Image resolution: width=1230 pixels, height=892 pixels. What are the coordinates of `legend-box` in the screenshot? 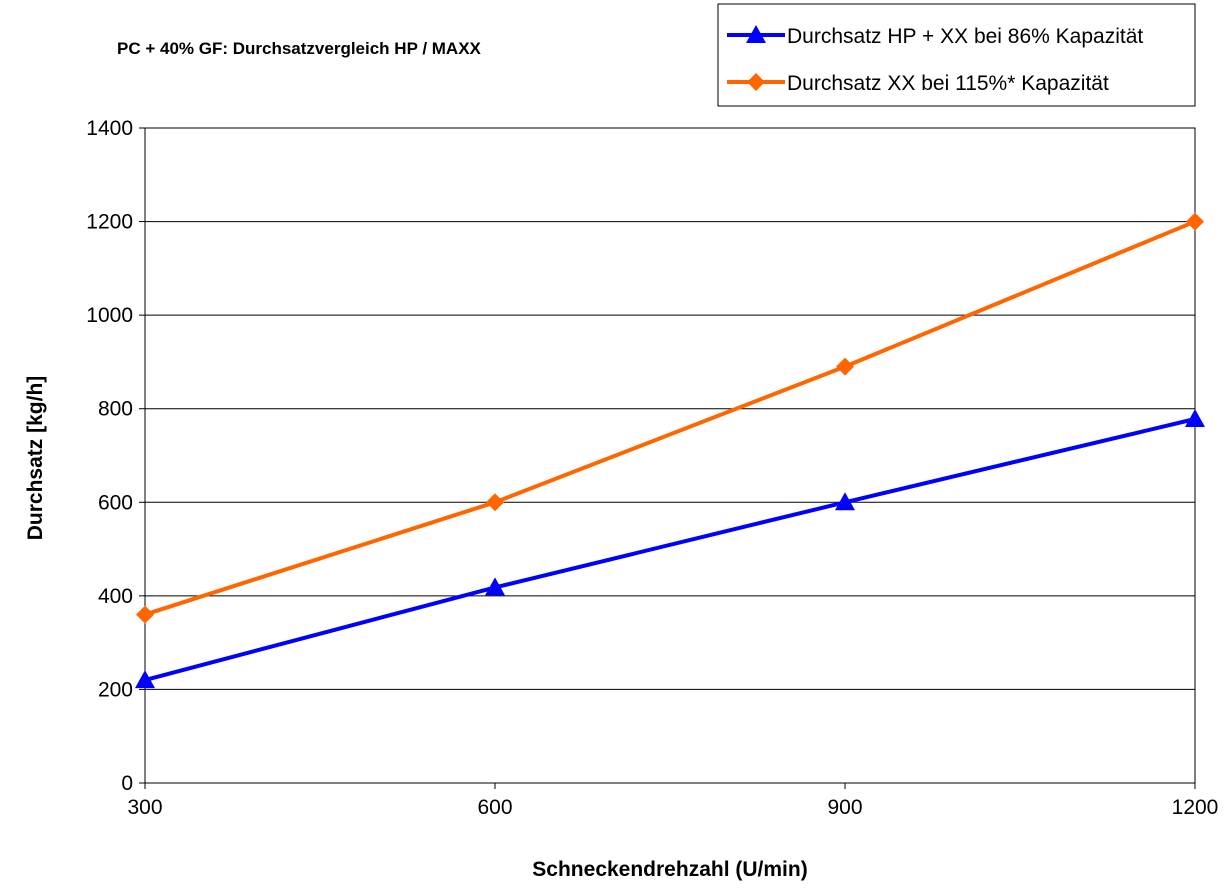 It's located at (956, 55).